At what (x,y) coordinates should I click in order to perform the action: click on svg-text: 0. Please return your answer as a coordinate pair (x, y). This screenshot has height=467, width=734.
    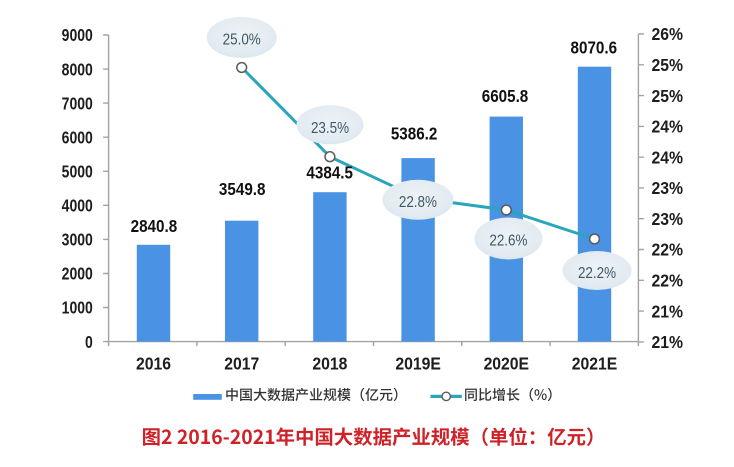
    Looking at the image, I should click on (89, 342).